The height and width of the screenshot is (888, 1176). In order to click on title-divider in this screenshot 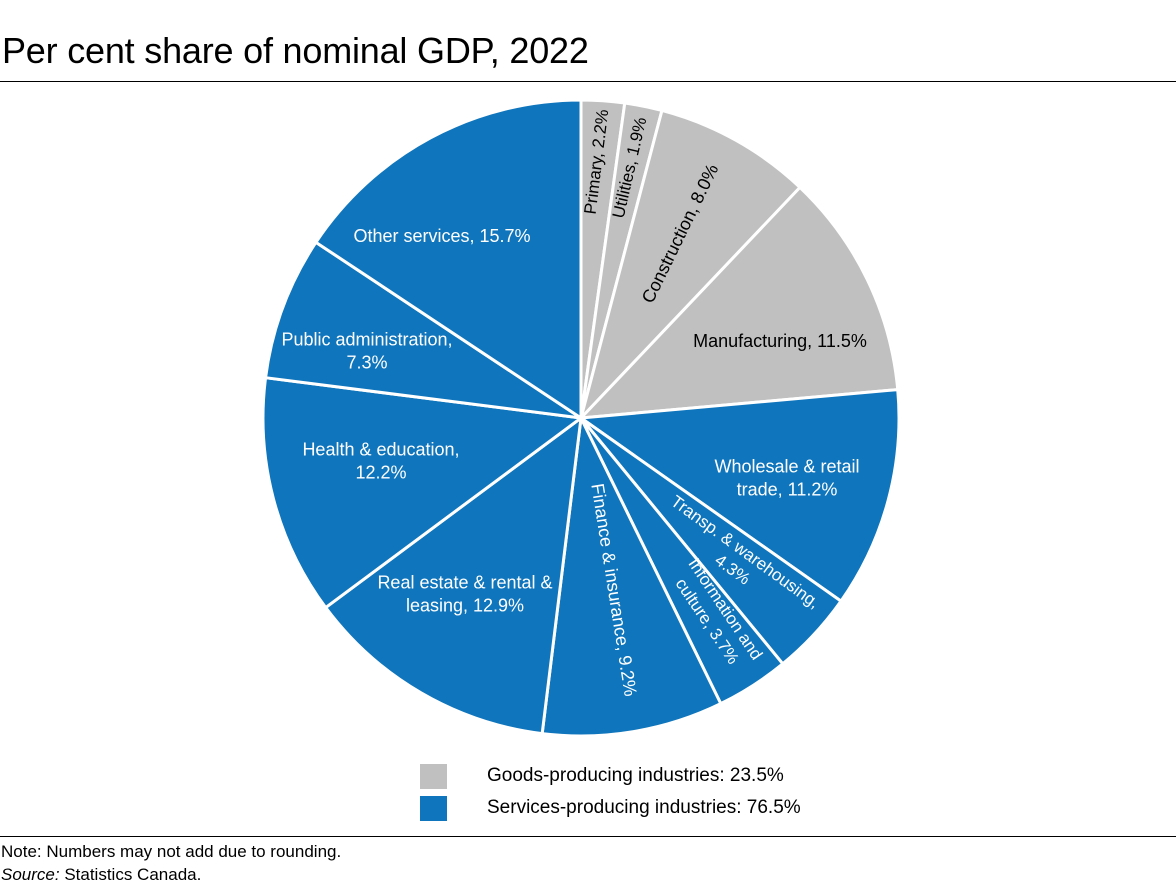, I will do `click(588, 81)`.